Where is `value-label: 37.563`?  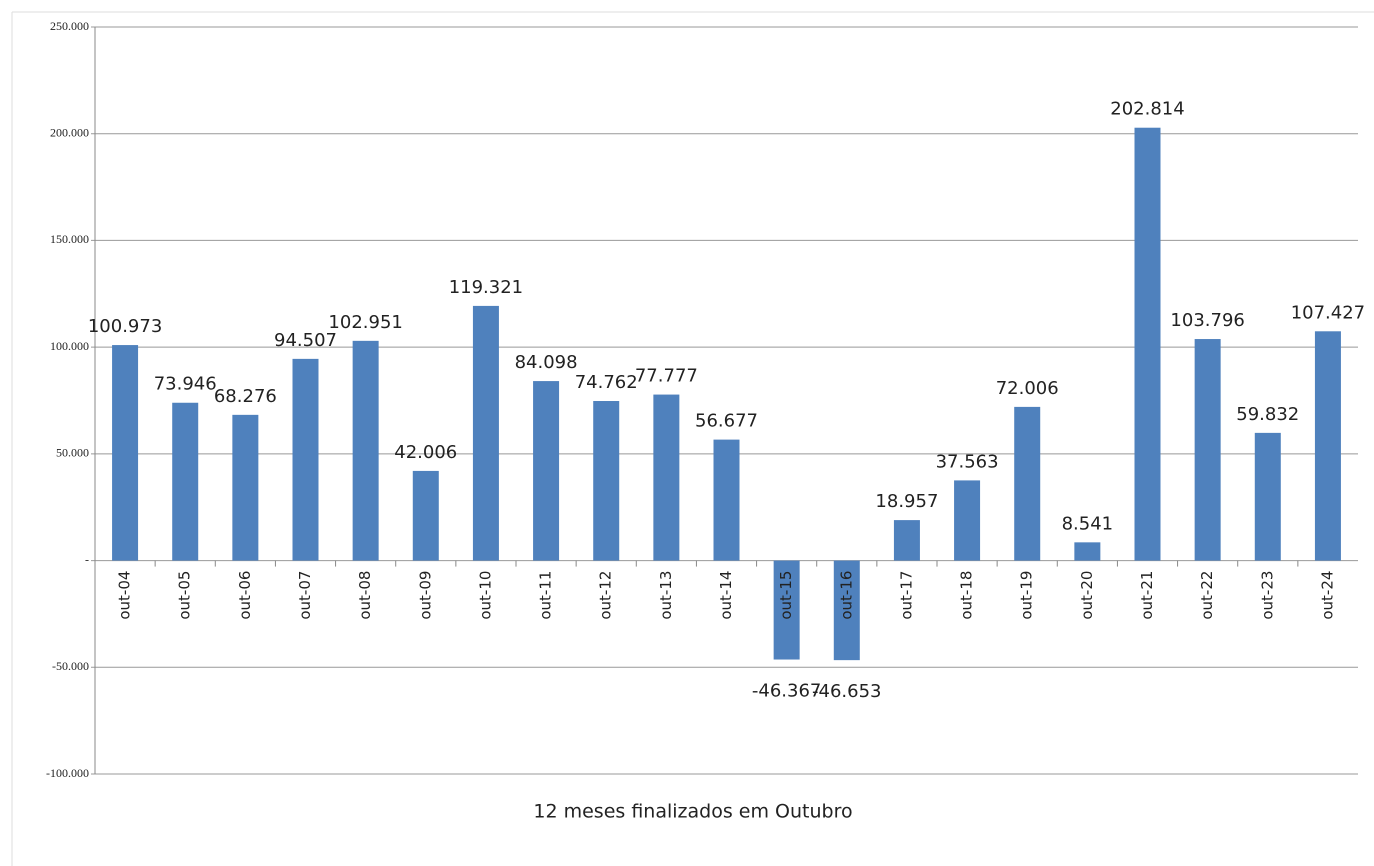
value-label: 37.563 is located at coordinates (967, 461).